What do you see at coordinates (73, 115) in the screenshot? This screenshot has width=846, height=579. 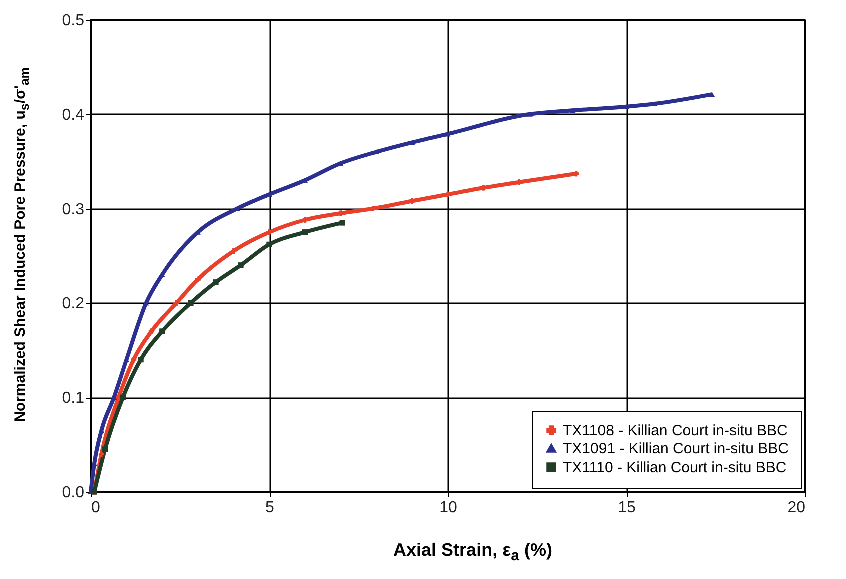 I see `y-tick-label: 0.4` at bounding box center [73, 115].